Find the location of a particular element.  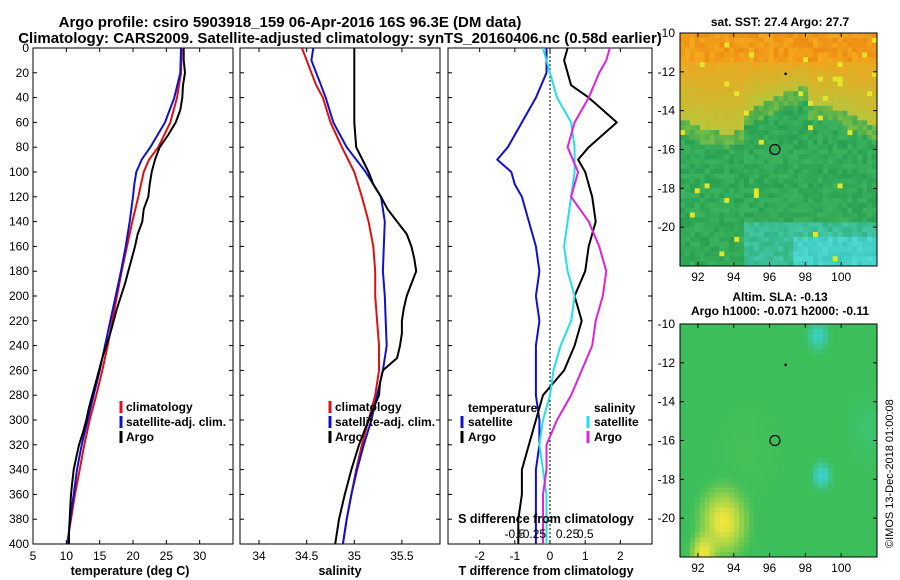

map-dot is located at coordinates (785, 74).